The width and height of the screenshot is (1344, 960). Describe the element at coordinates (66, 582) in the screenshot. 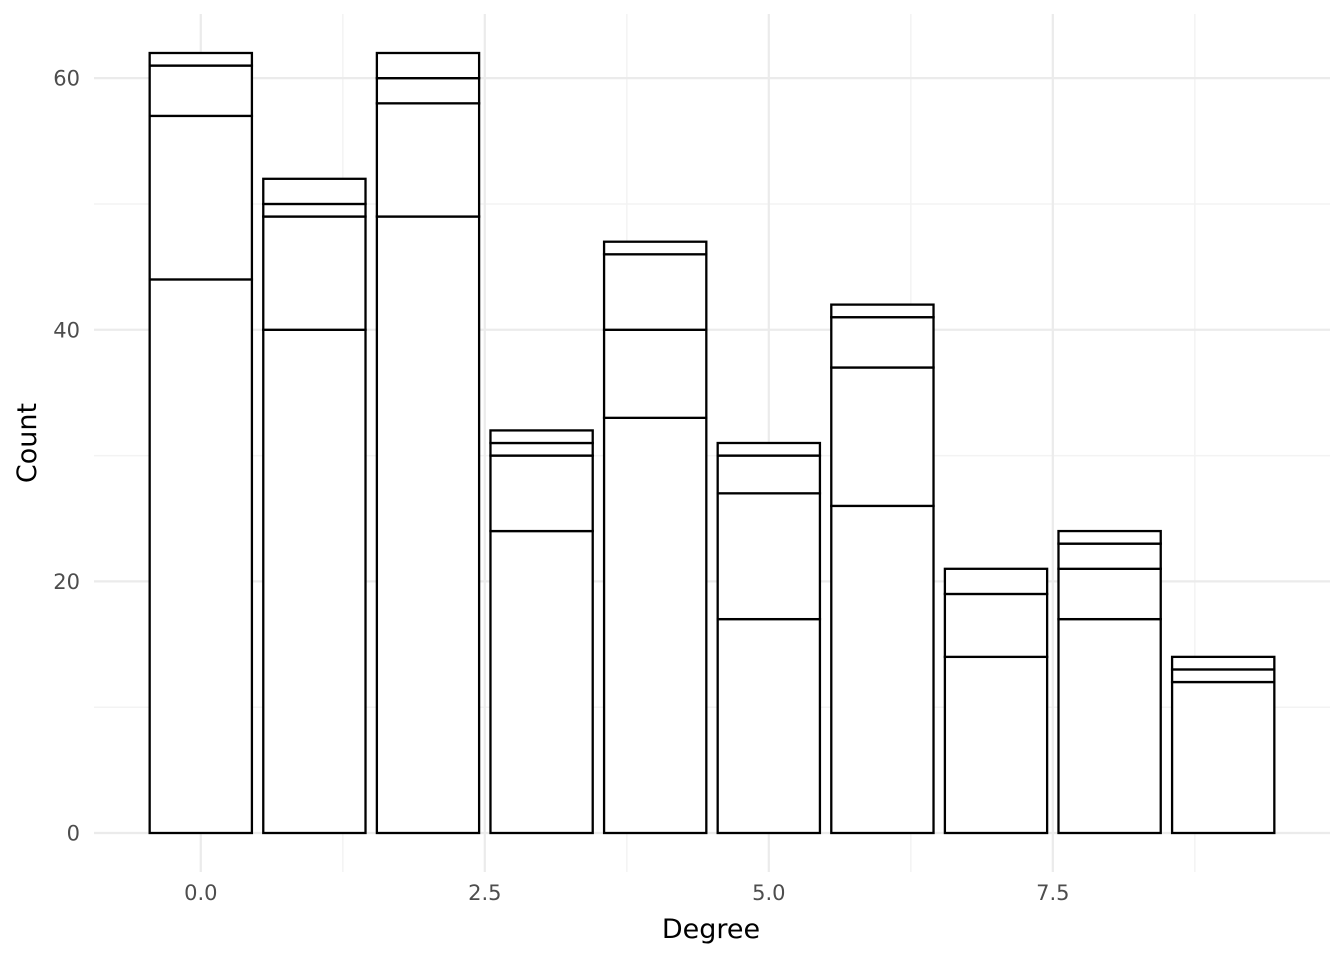

I see `y-tick-label: 20` at that location.